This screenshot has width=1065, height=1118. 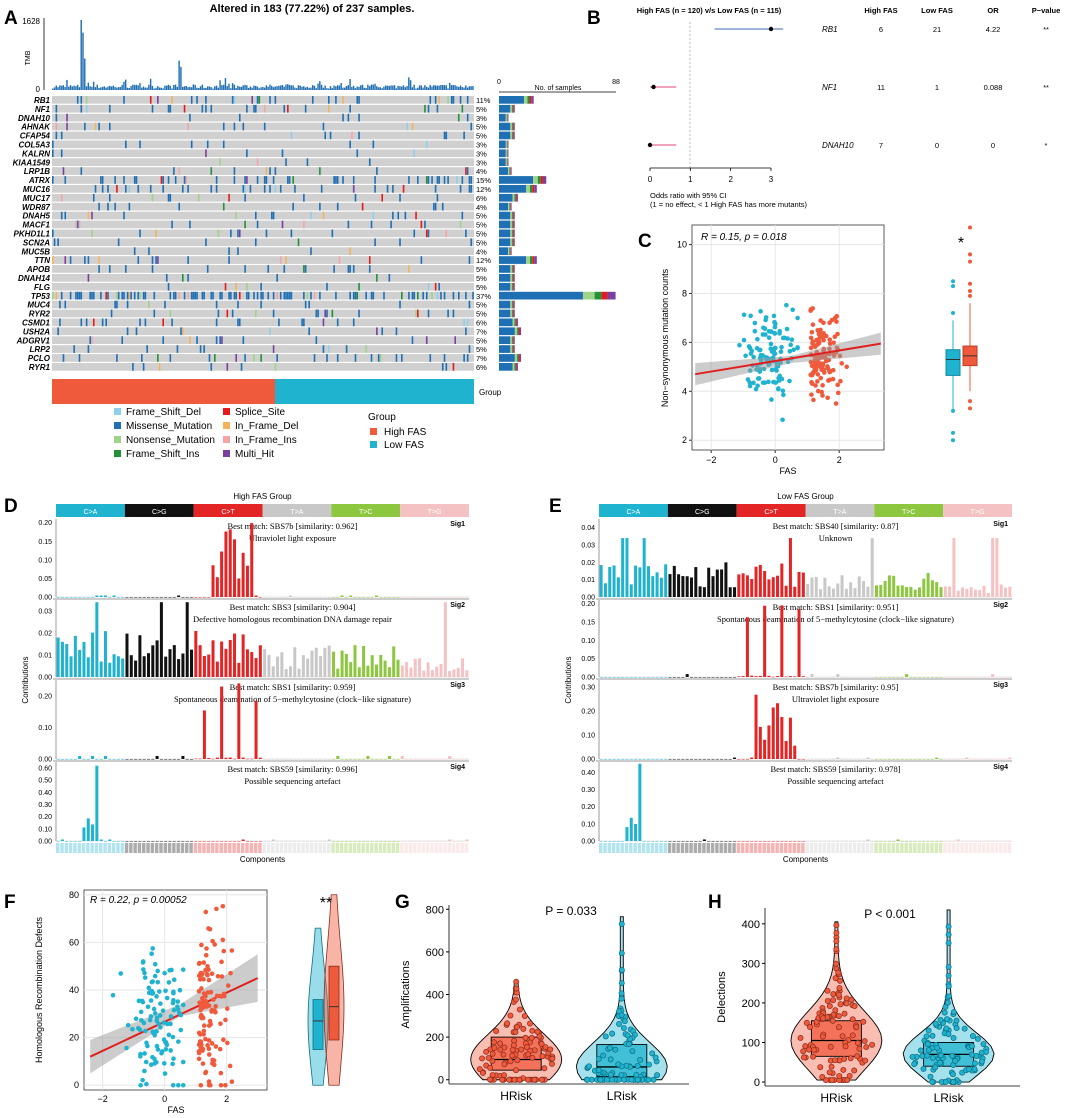 I want to click on vp-ytick-label: 200, so click(x=435, y=1038).